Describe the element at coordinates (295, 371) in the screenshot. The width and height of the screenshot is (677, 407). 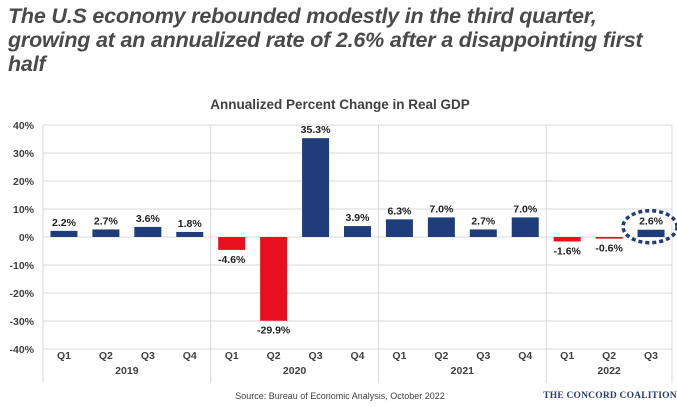
I see `x-group-label: 2020` at that location.